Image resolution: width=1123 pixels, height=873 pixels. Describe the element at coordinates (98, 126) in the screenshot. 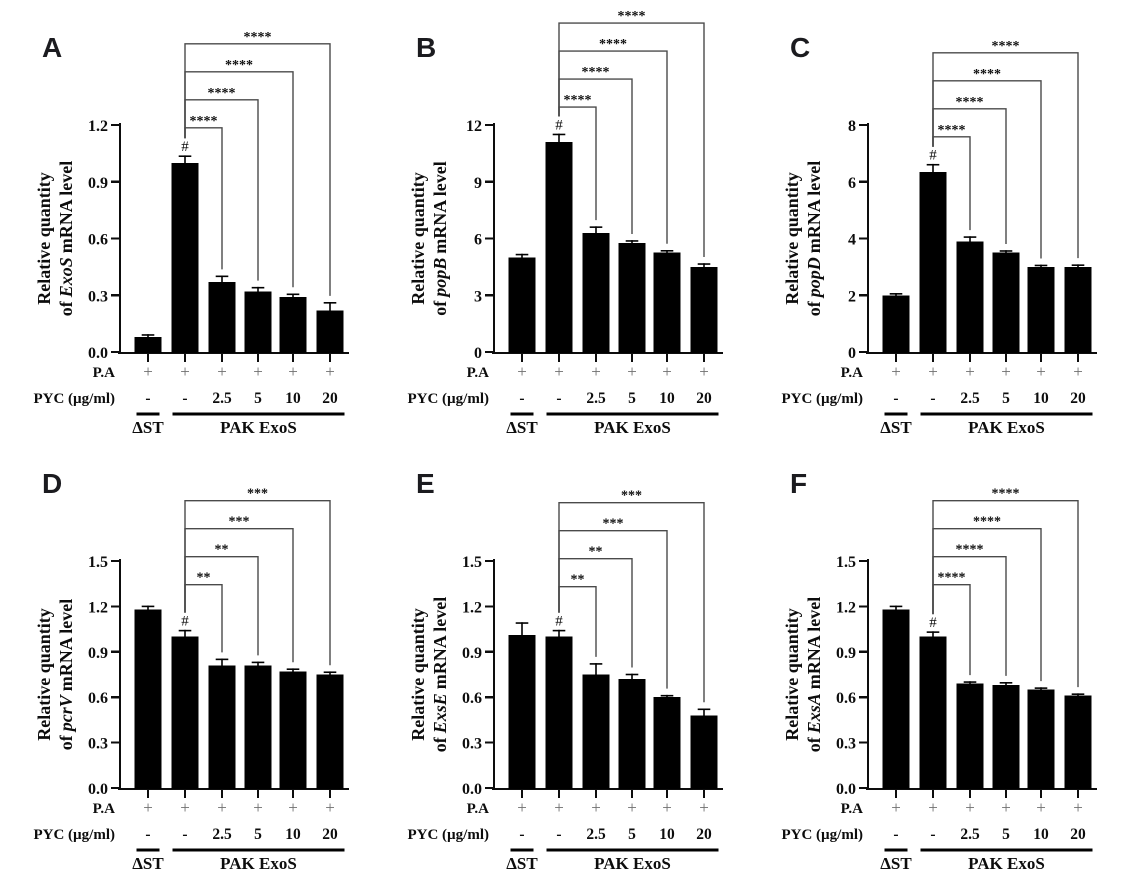

I see `y-tick-label: 1.2` at that location.